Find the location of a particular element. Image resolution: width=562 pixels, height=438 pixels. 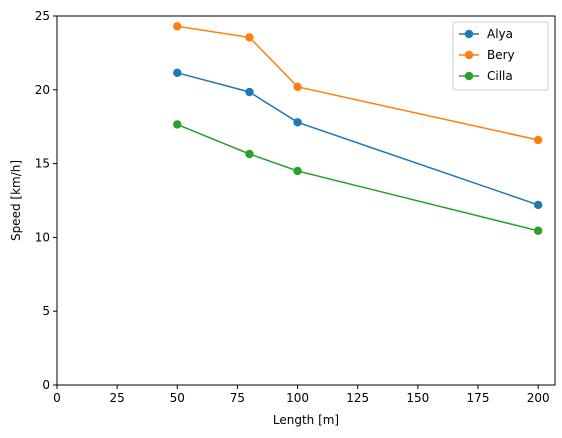

x-tick-label: 150 is located at coordinates (417, 398).